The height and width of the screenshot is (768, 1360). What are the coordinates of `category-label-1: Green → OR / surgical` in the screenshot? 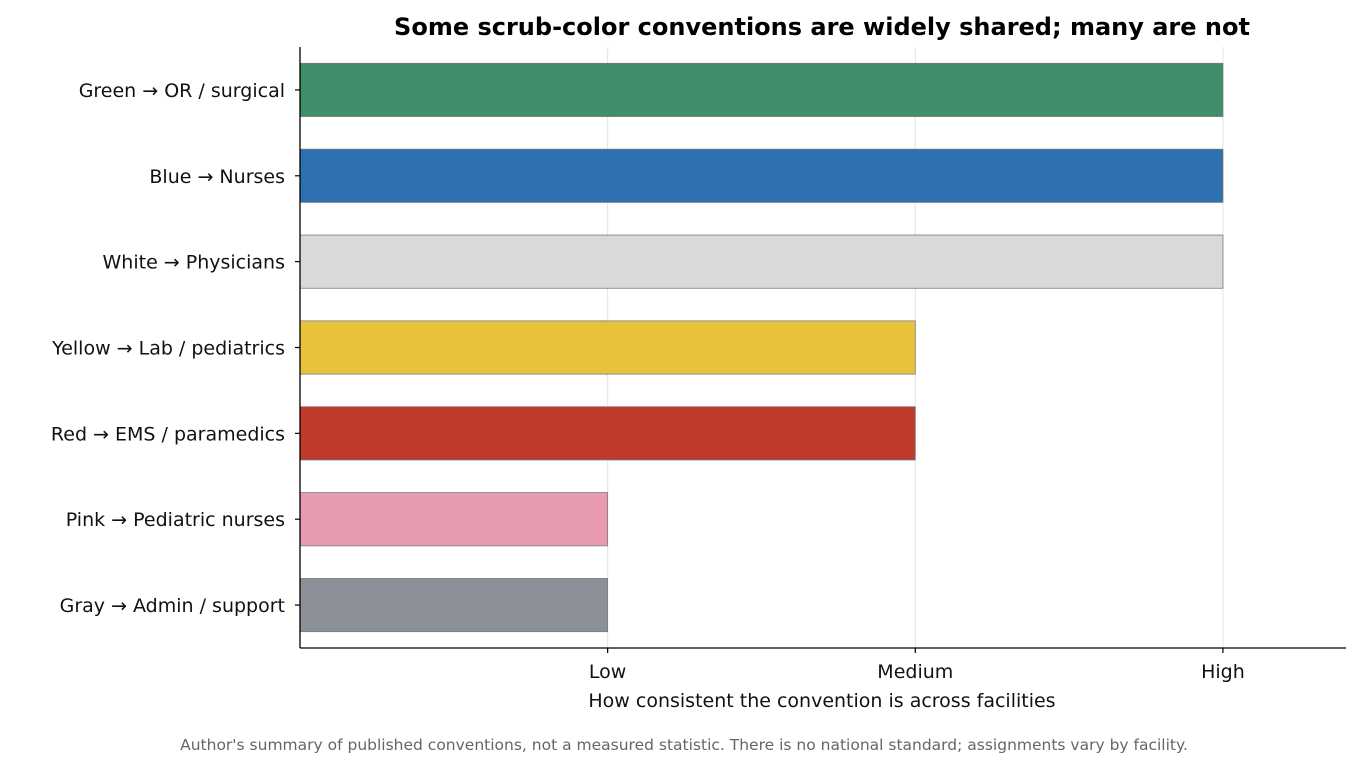 It's located at (182, 91).